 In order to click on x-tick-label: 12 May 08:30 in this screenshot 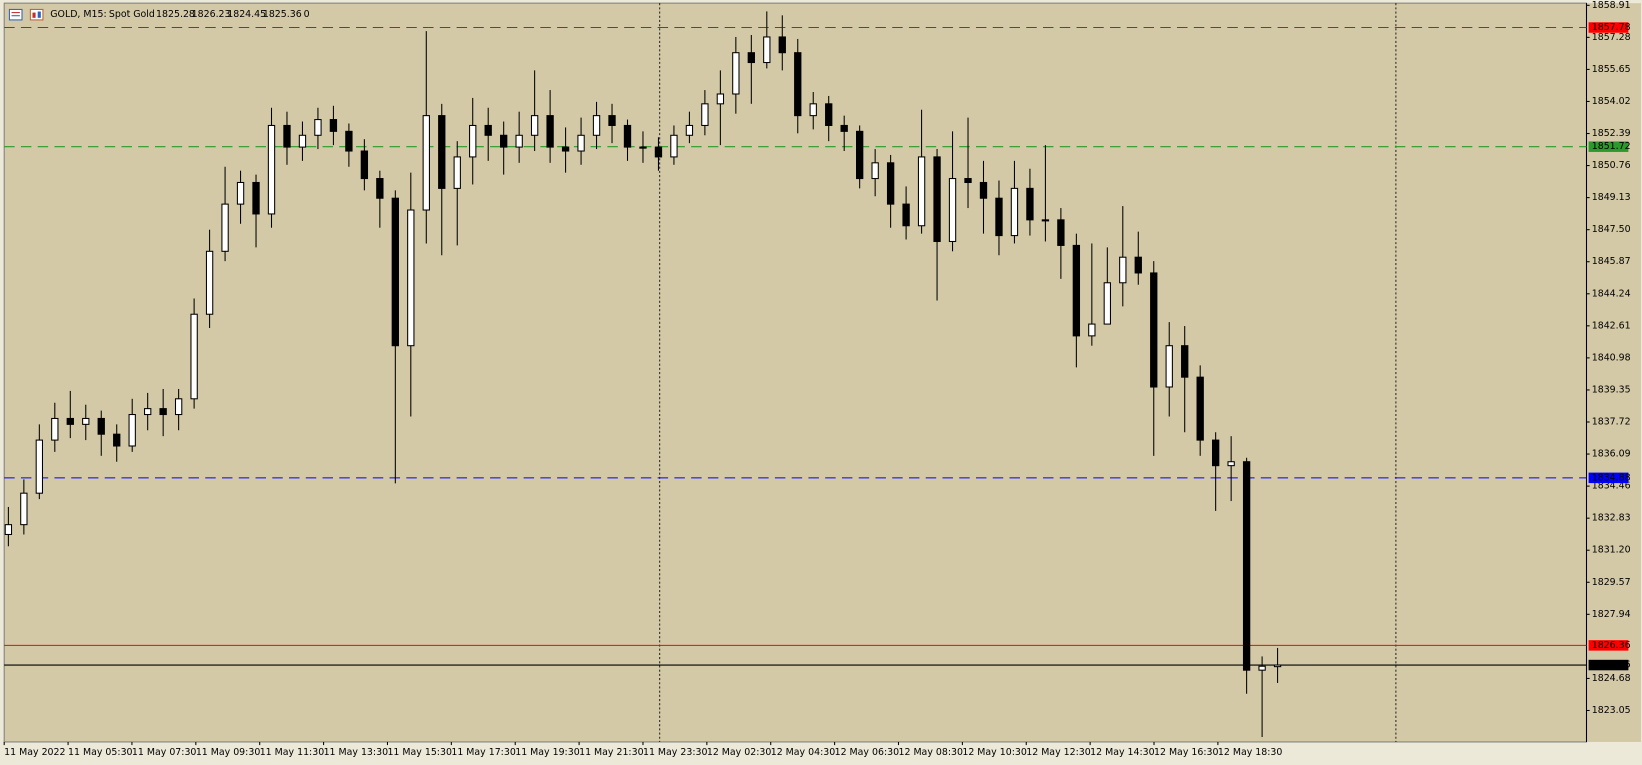, I will do `click(930, 752)`.